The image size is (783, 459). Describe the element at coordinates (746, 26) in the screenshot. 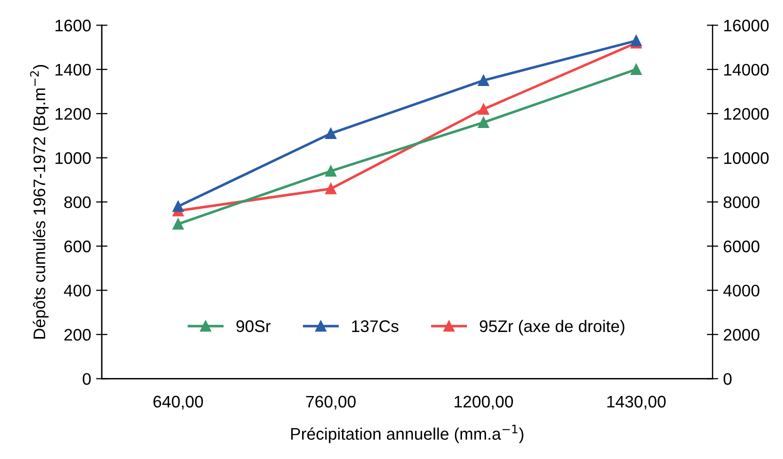

I see `y2-tick-label: 16000` at that location.